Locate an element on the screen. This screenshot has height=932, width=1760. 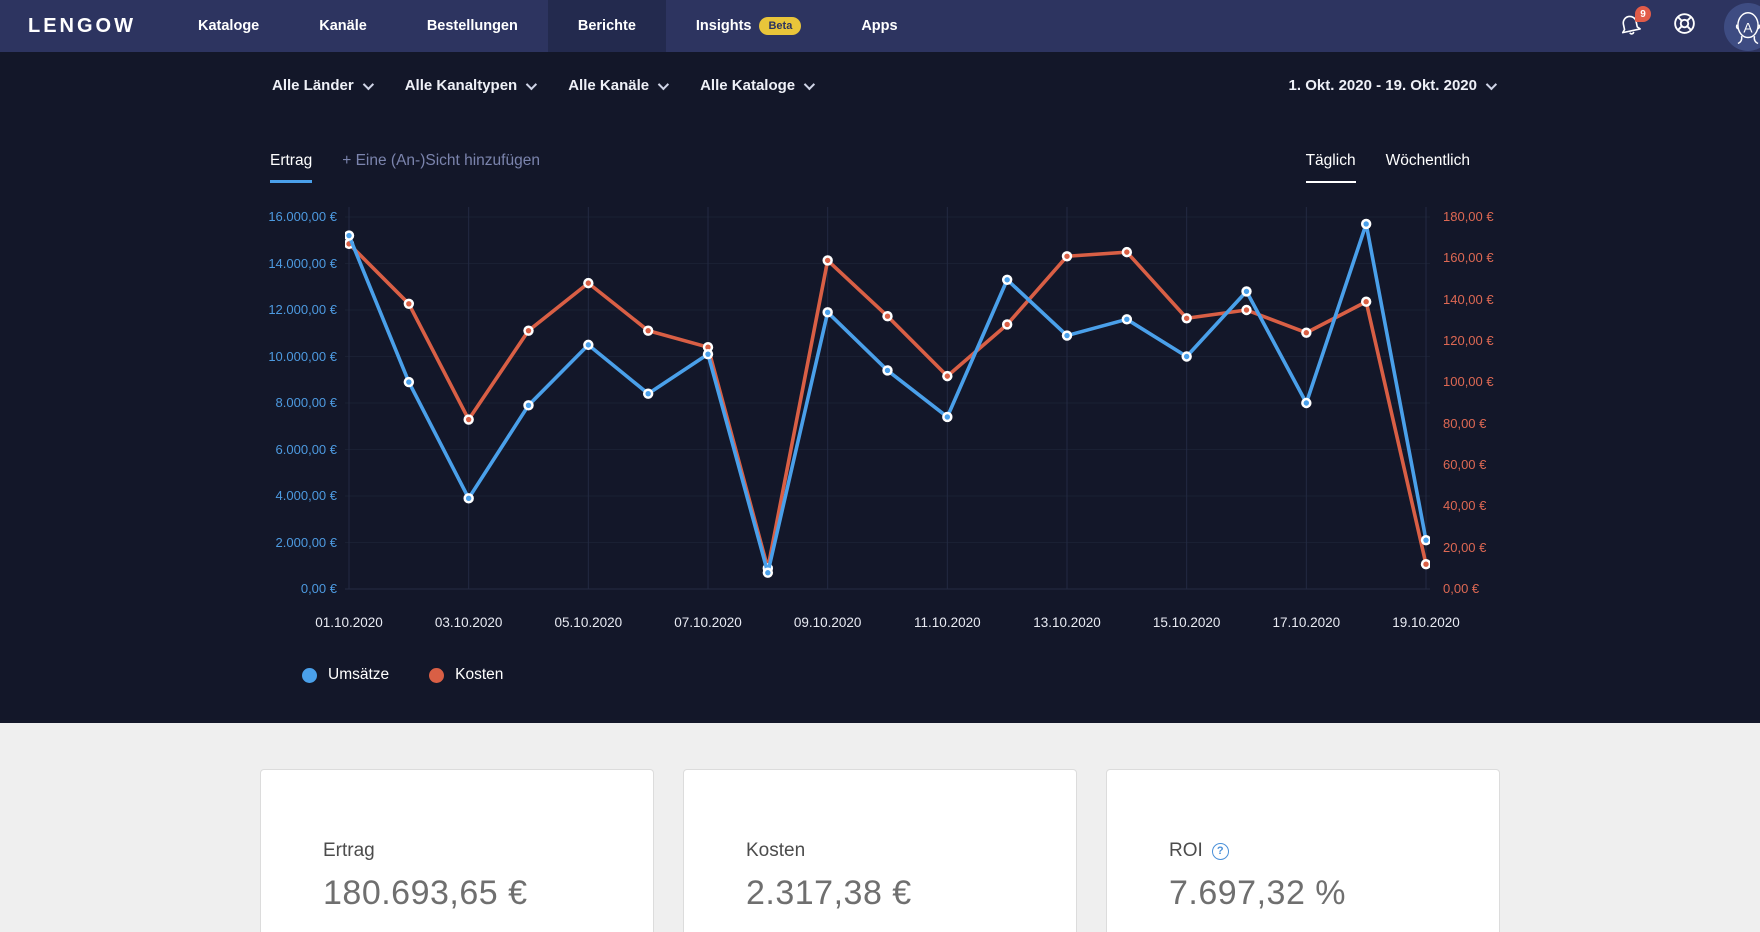
nav-item-insights: Insights Beta is located at coordinates (748, 26).